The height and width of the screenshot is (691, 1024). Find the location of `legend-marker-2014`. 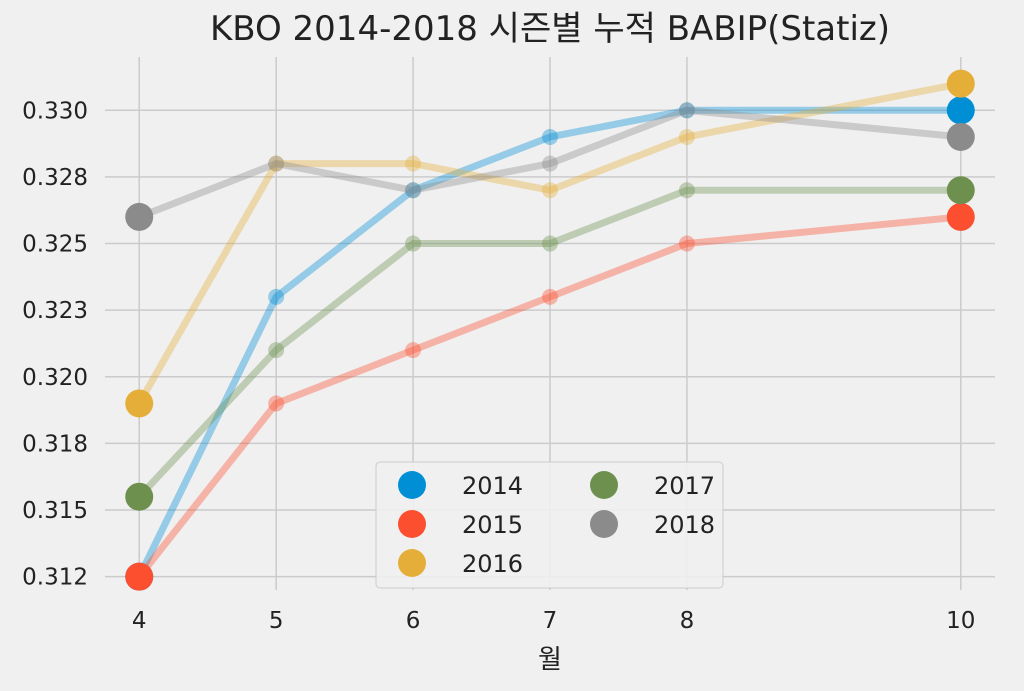

legend-marker-2014 is located at coordinates (412, 485).